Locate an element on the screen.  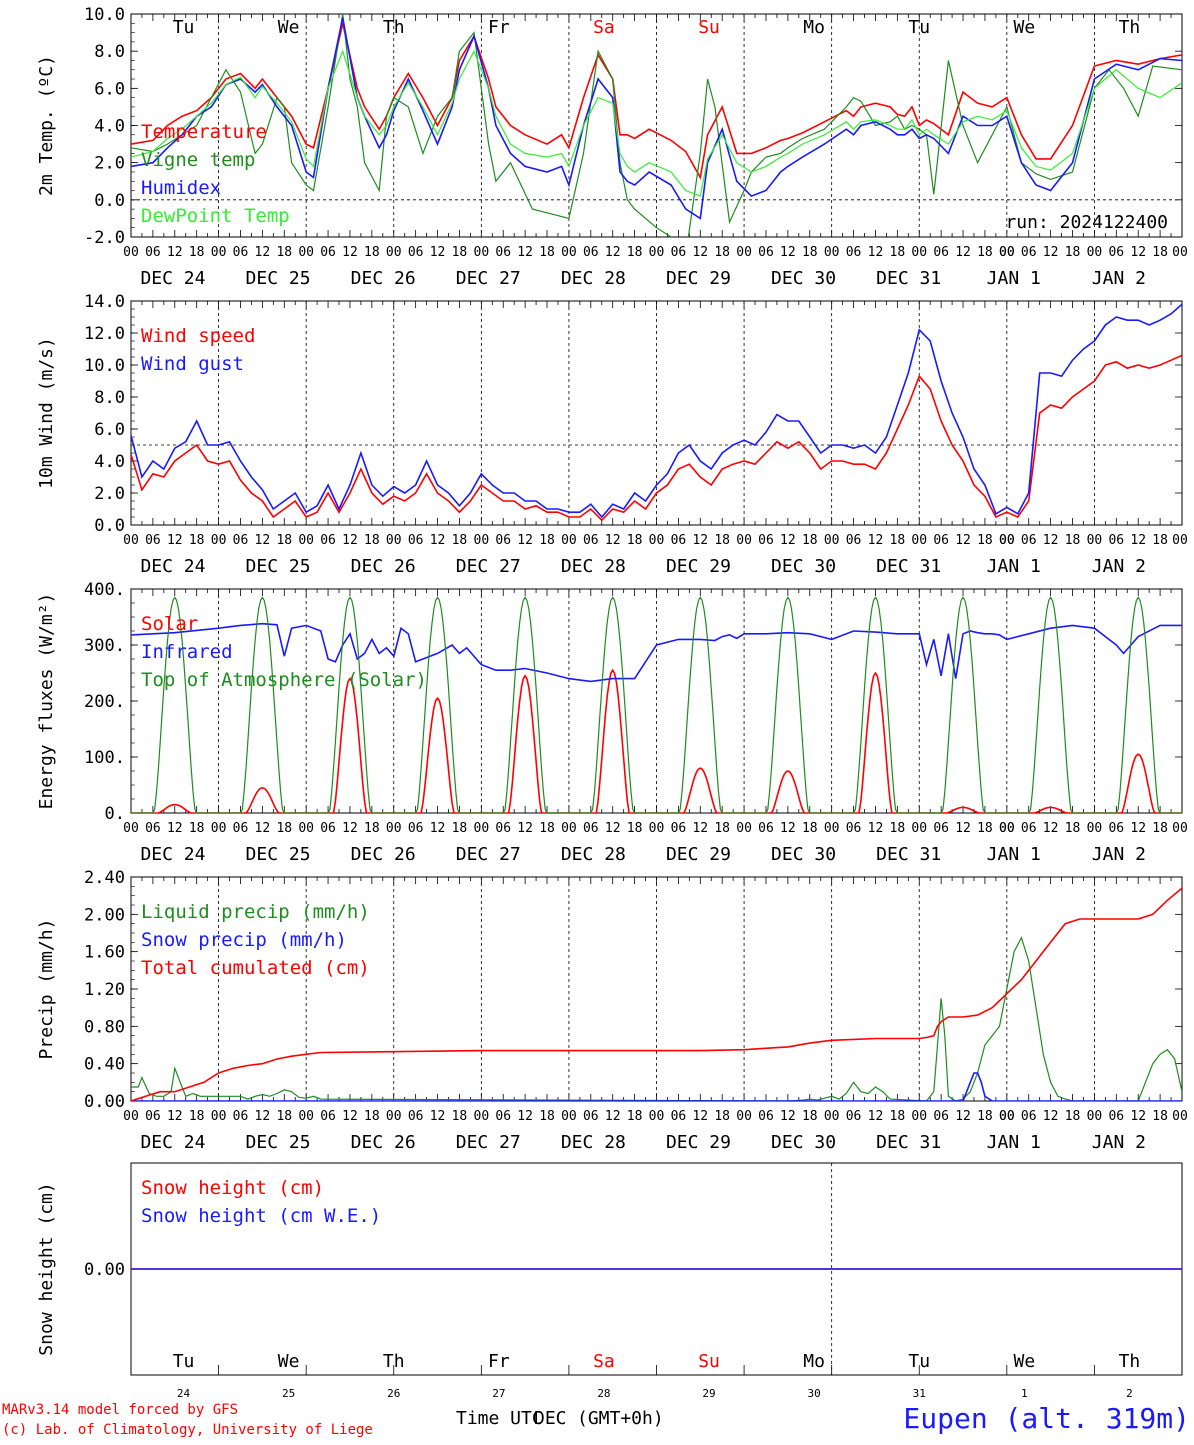
credit-line-1: MARv3.14 model forced by GFS is located at coordinates (120, 1410).